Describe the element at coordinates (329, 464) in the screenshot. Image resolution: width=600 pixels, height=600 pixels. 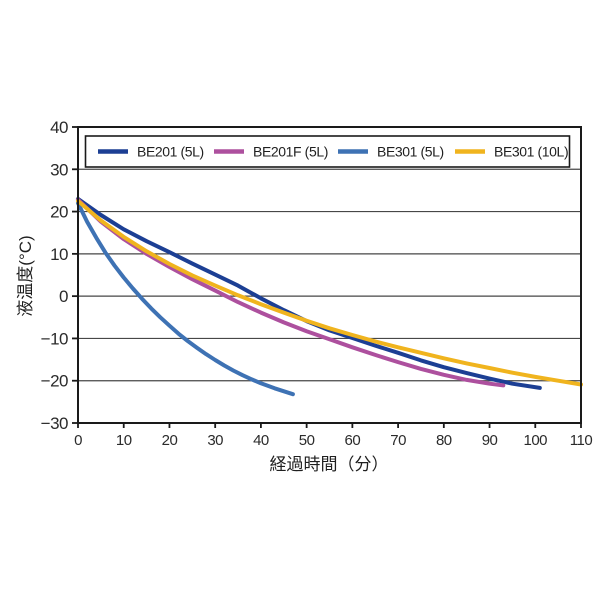
I see `x-axis-title: 経過時間（分）` at that location.